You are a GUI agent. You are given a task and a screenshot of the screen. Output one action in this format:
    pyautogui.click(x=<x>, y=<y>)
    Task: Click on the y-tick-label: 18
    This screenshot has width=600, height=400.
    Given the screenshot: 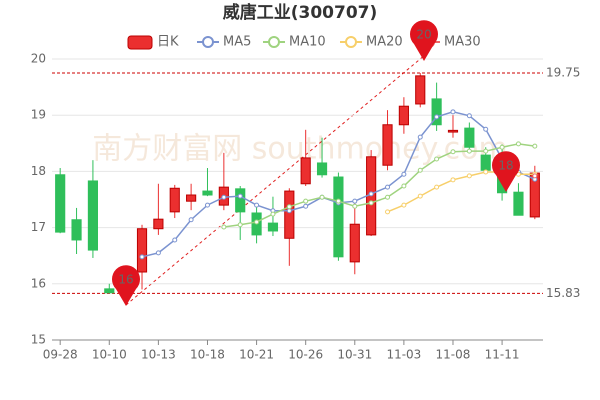 What is the action you would take?
    pyautogui.click(x=38, y=171)
    